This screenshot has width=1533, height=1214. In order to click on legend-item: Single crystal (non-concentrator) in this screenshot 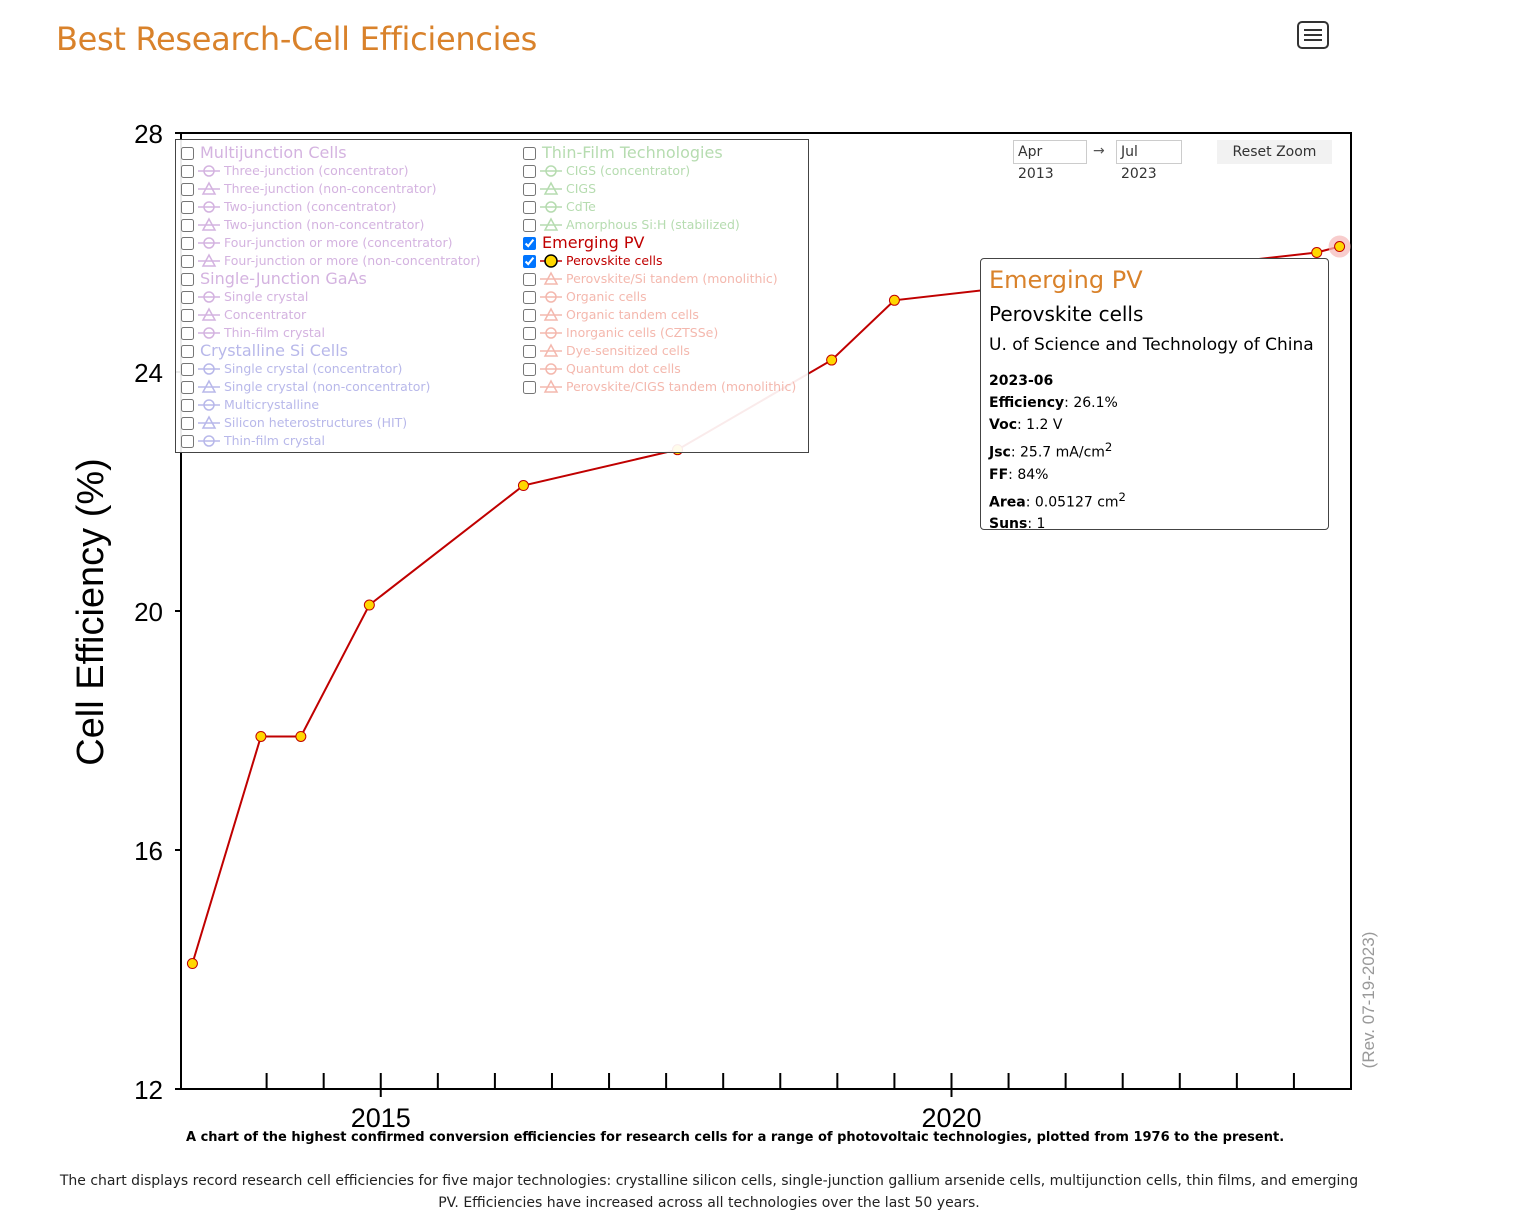, I will do `click(346, 387)`.